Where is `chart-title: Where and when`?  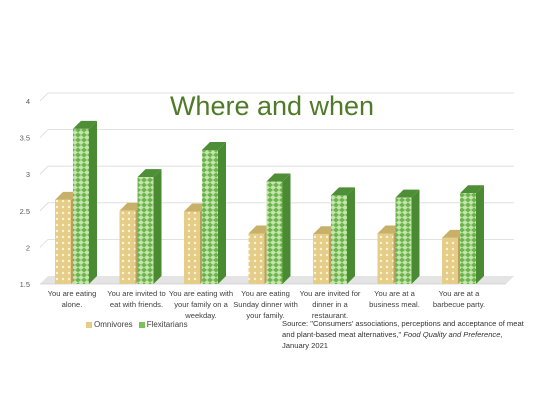 chart-title: Where and when is located at coordinates (272, 106).